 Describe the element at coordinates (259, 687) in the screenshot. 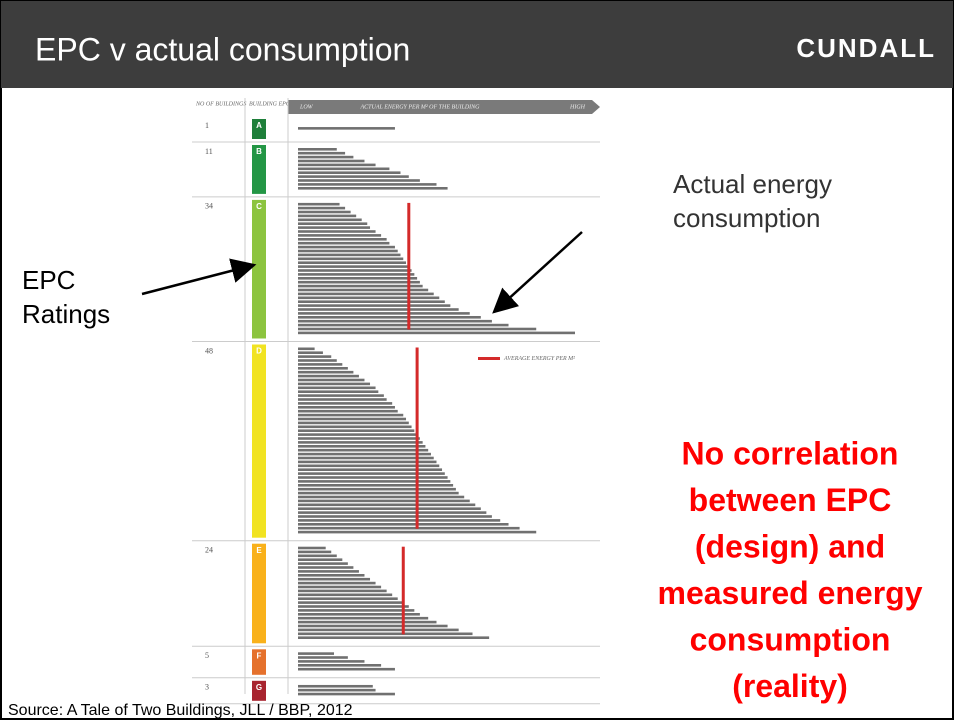

I see `rating-letter: G` at that location.